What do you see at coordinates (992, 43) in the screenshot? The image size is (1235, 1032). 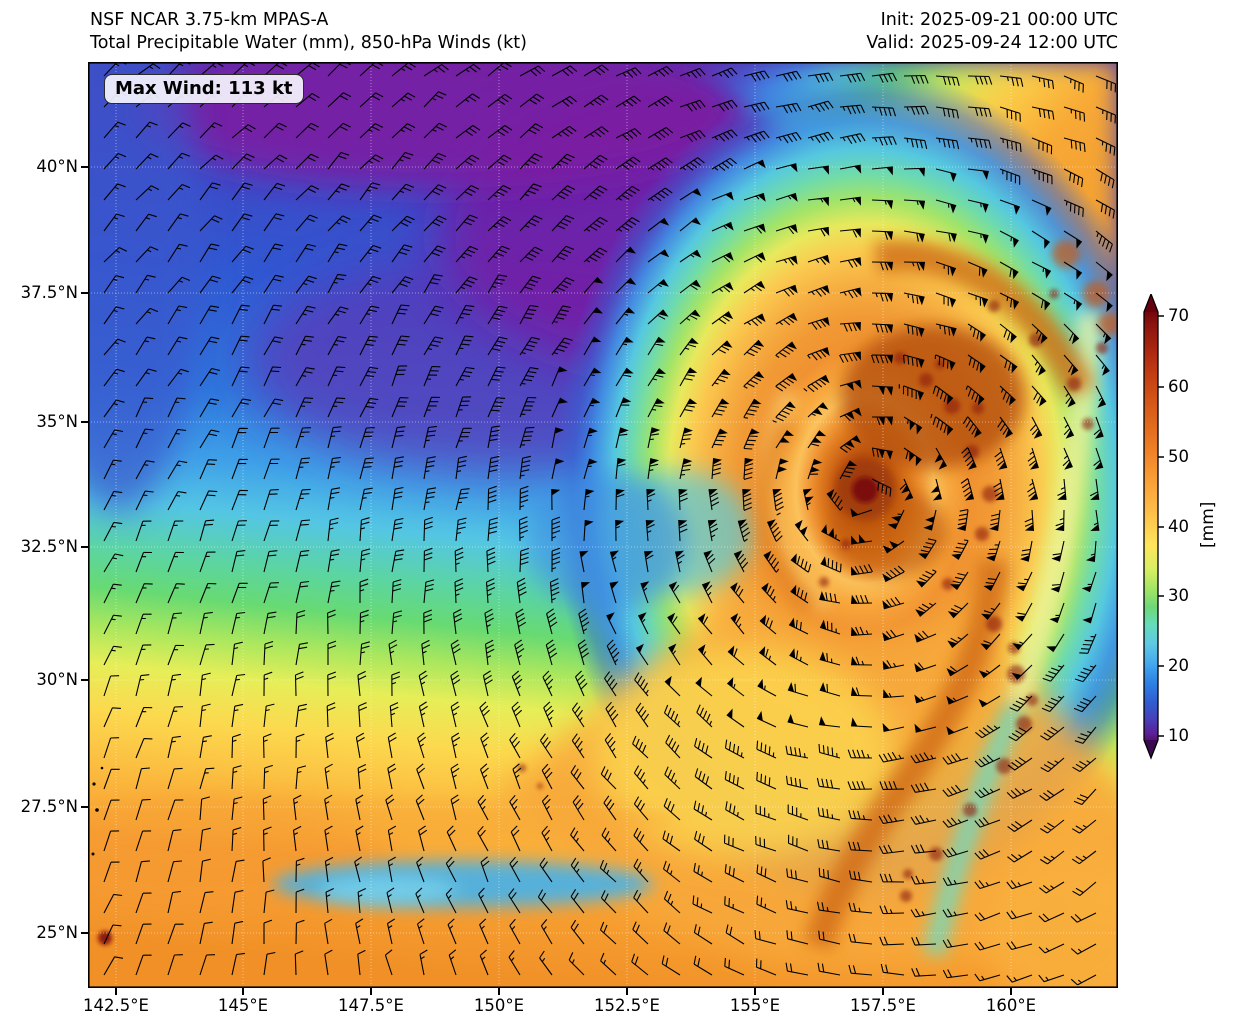 I see `valid-time: Valid: 2025-09-24 12:00 UTC` at bounding box center [992, 43].